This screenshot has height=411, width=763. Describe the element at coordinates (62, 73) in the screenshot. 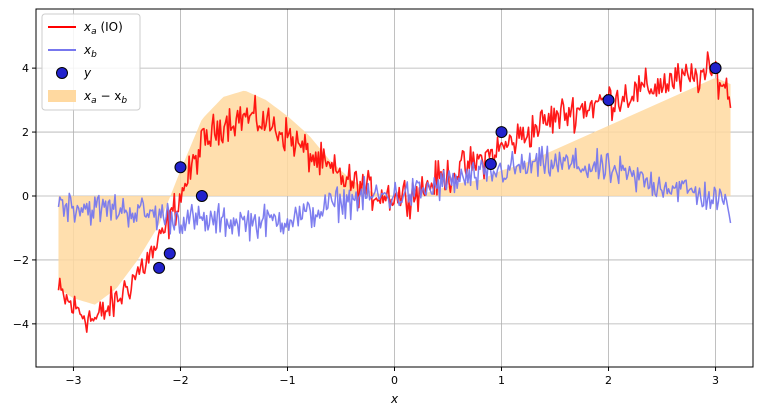

I see `legend-swatch-marker` at that location.